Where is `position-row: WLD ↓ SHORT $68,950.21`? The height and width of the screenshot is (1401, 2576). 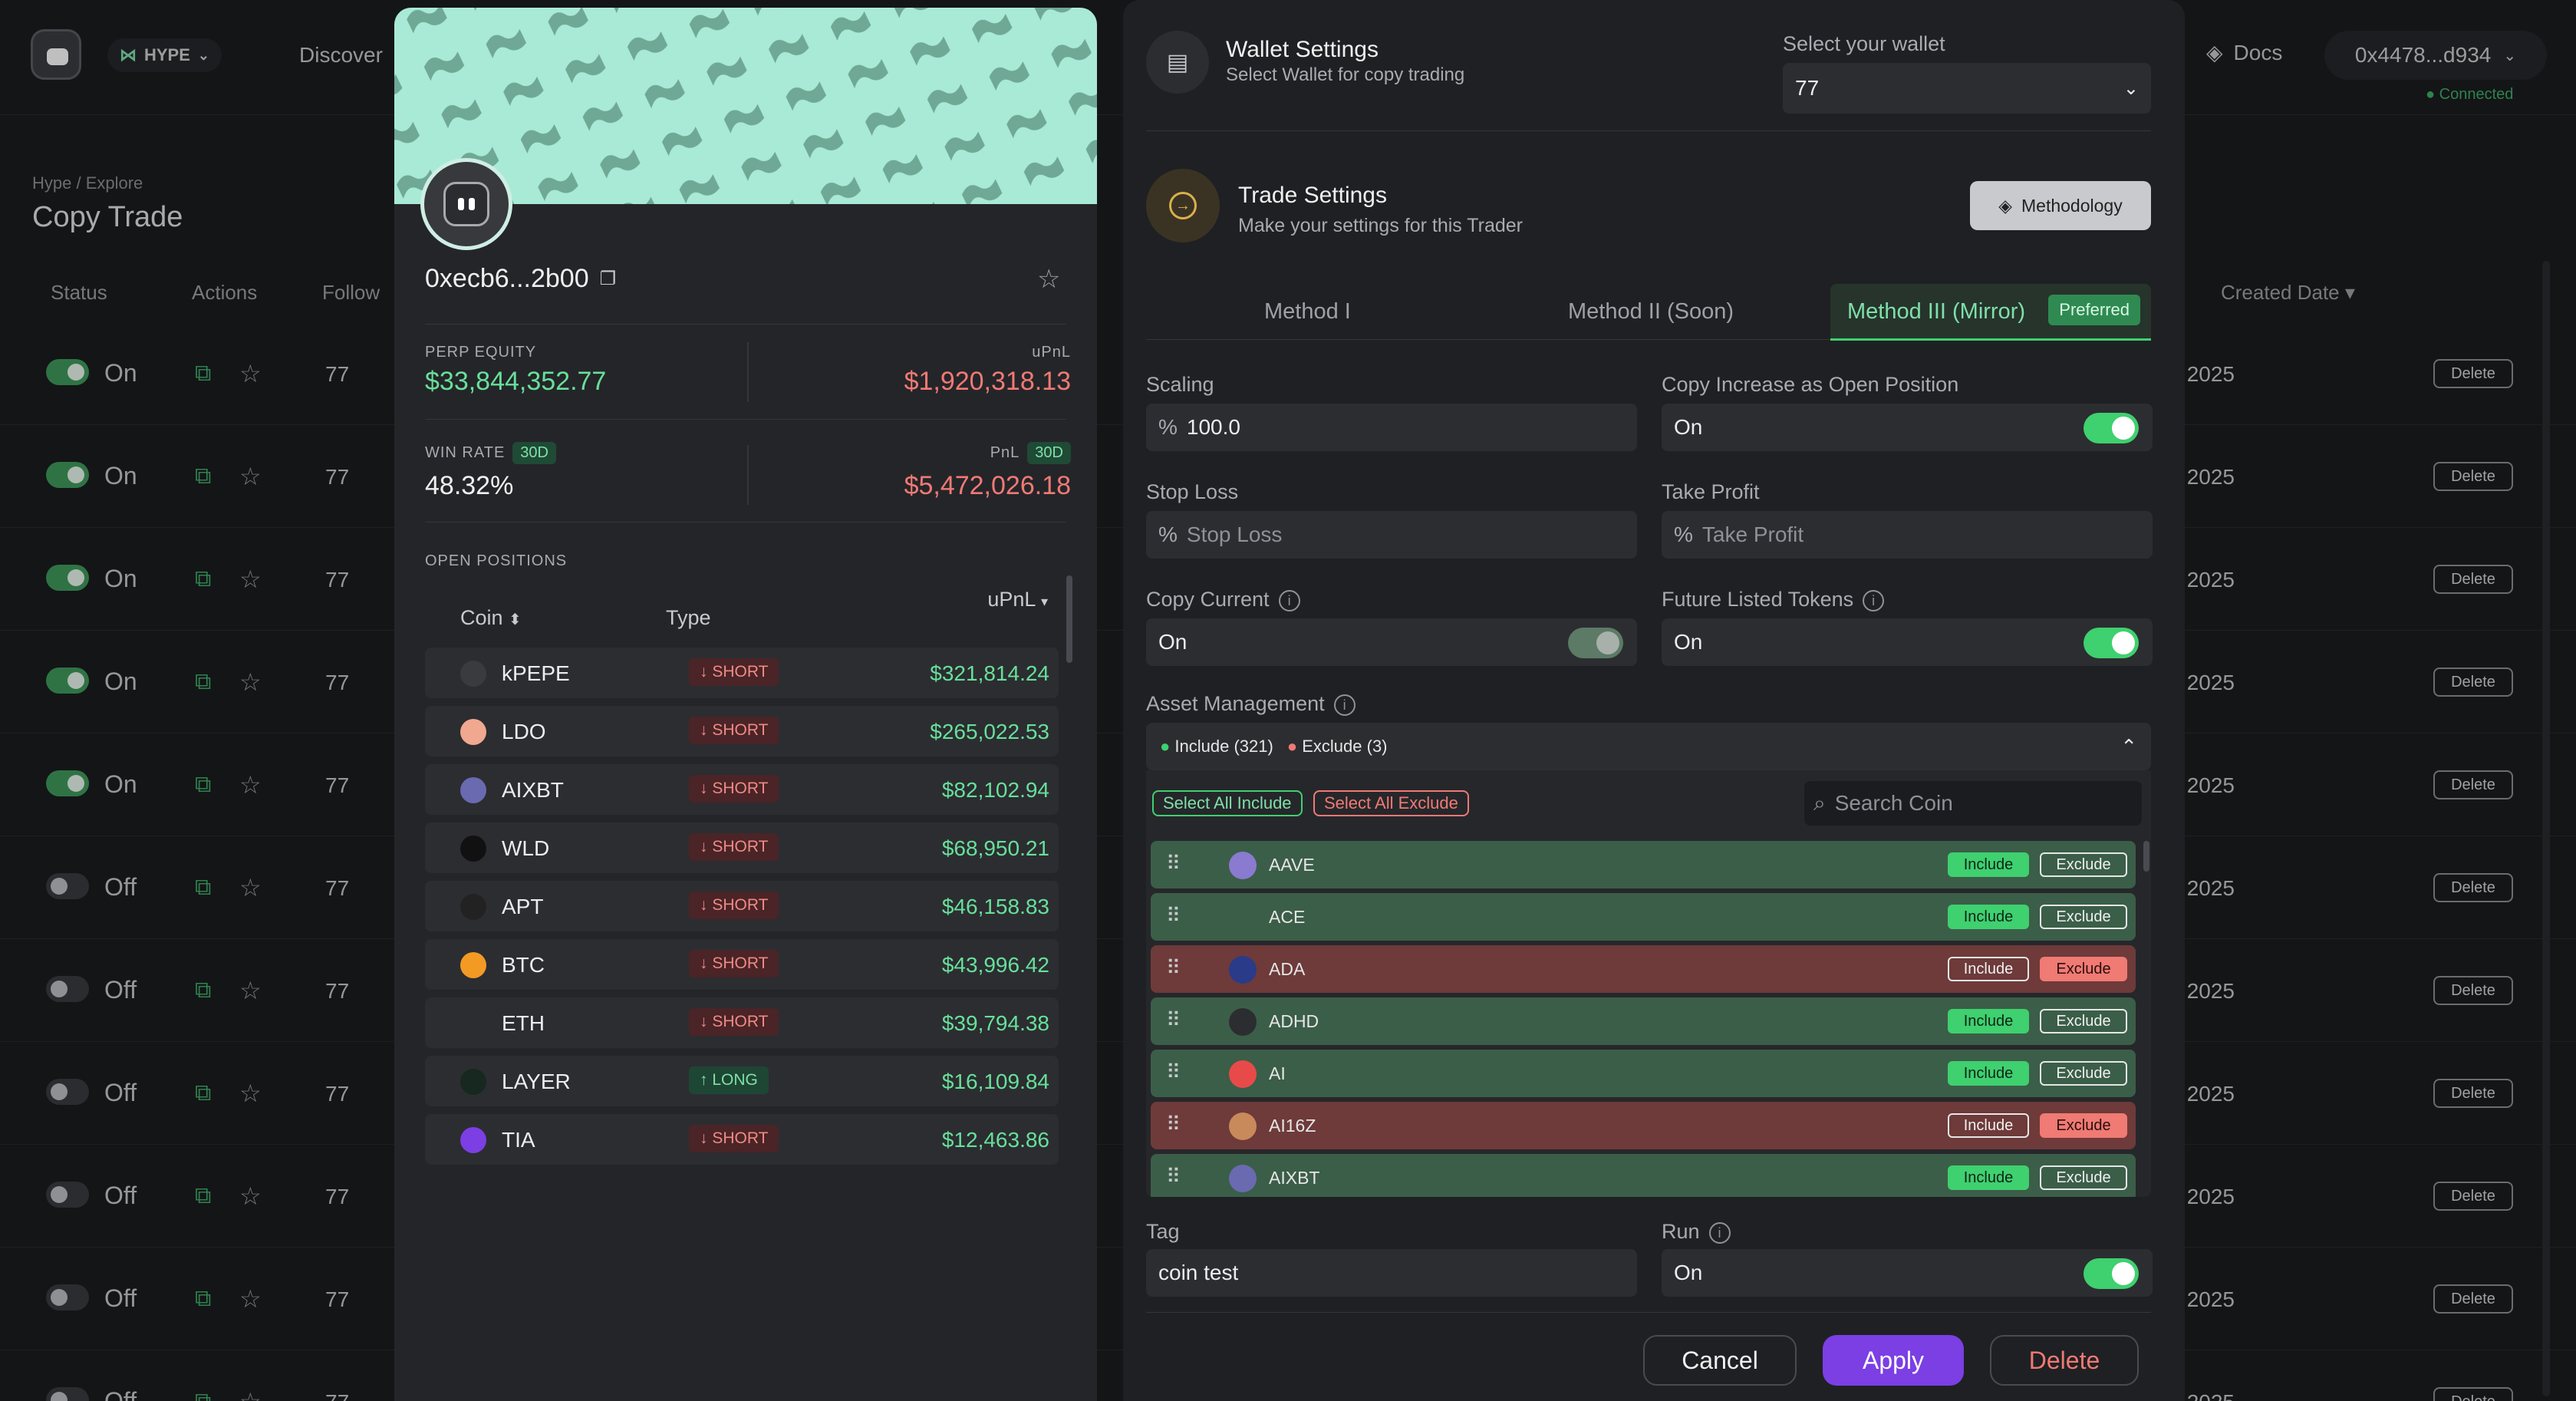
position-row: WLD ↓ SHORT $68,950.21 is located at coordinates (742, 847).